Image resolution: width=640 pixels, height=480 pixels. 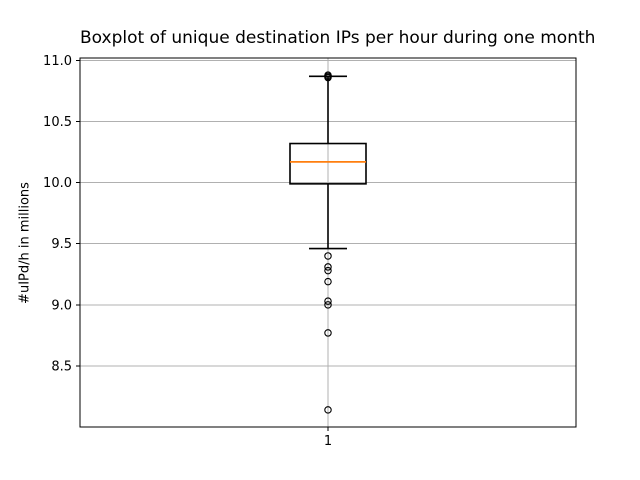 I want to click on y-tick-label: 9.5, so click(x=61, y=244).